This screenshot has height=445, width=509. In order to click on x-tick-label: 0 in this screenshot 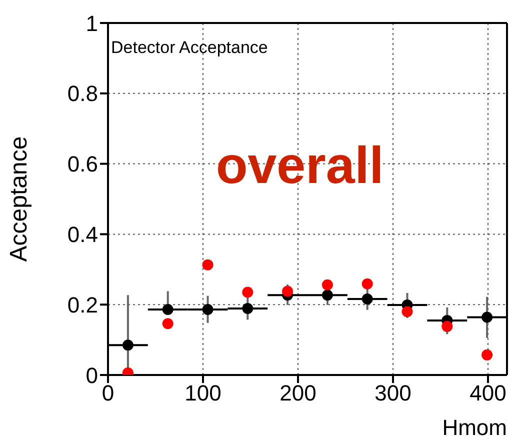, I will do `click(108, 393)`.